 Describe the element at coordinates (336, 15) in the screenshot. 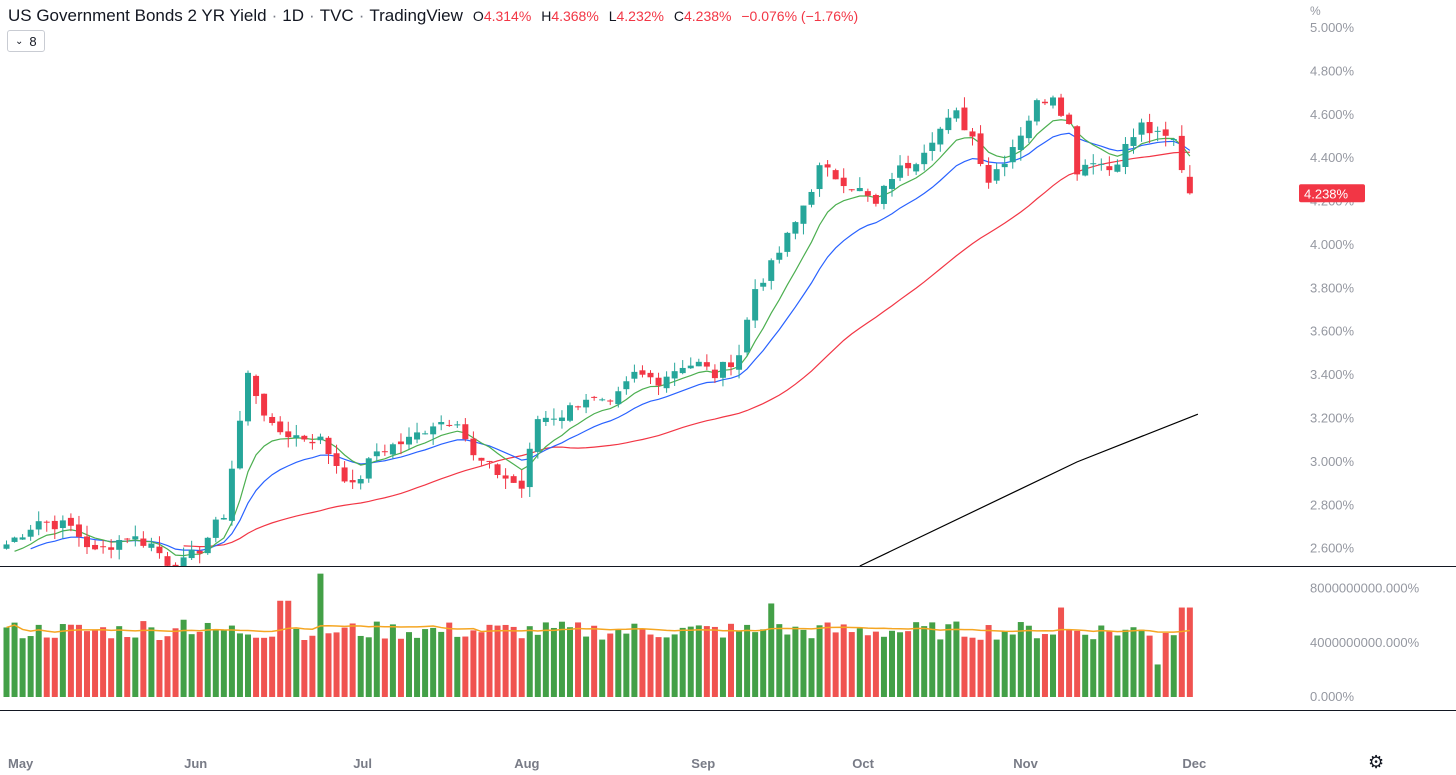

I see `exchange-label: TVC` at that location.